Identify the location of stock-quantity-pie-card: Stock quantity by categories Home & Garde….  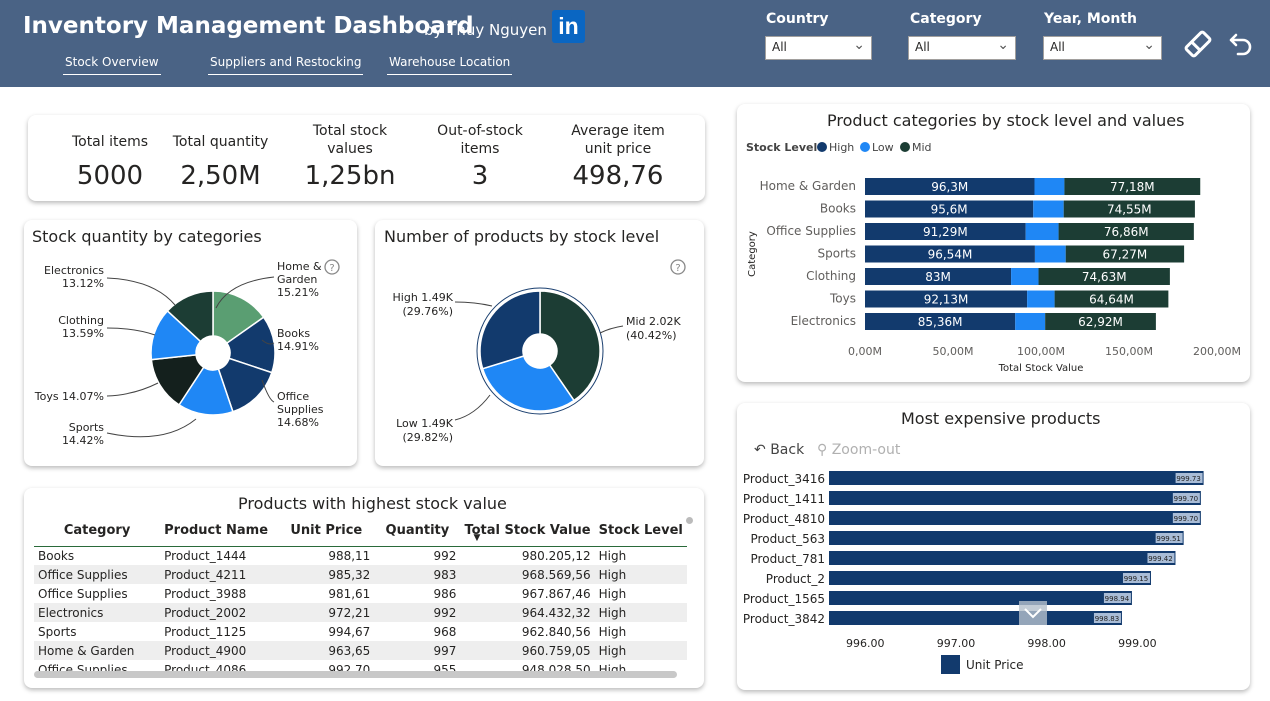
(190, 343).